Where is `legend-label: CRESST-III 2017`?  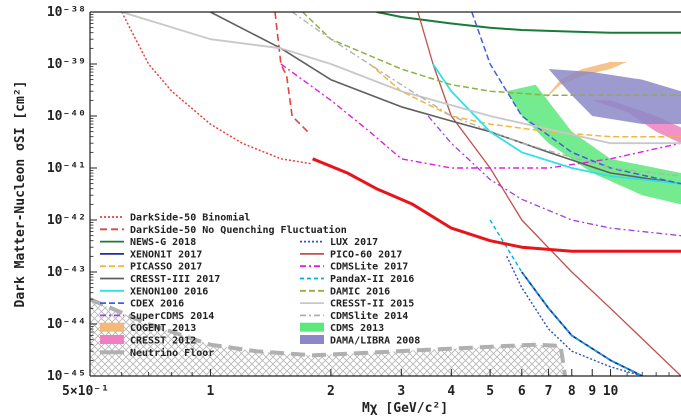 legend-label: CRESST-III 2017 is located at coordinates (175, 279).